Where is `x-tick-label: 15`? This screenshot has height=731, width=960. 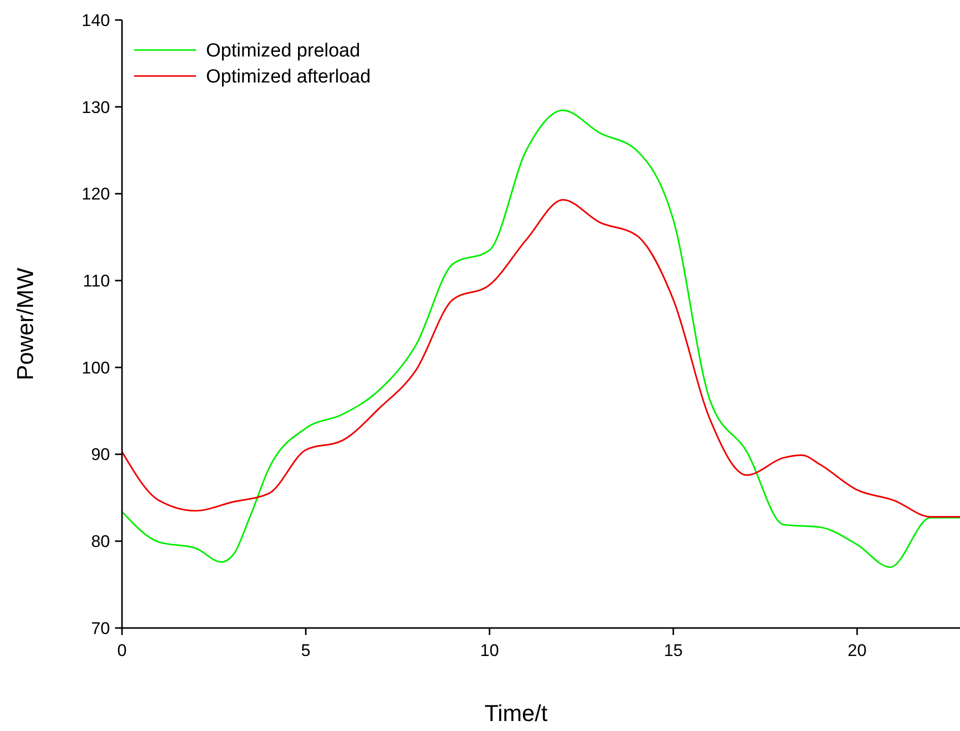
x-tick-label: 15 is located at coordinates (673, 650).